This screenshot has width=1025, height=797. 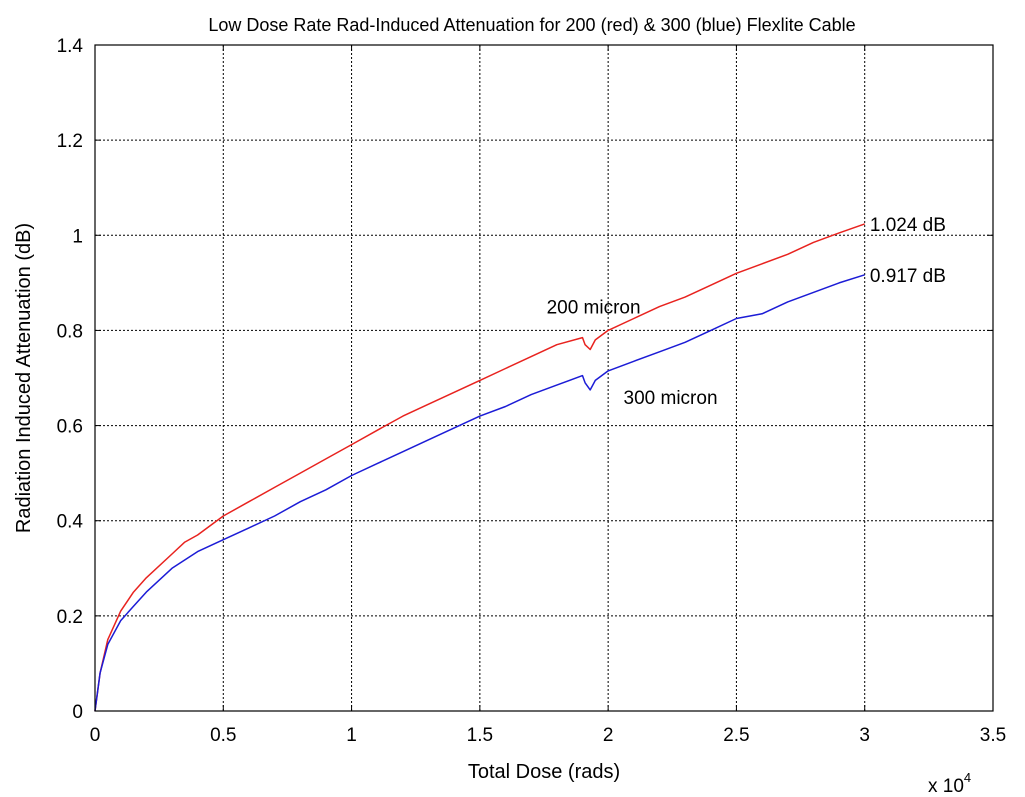 What do you see at coordinates (908, 276) in the screenshot?
I see `annotation-label: 0.917 dB` at bounding box center [908, 276].